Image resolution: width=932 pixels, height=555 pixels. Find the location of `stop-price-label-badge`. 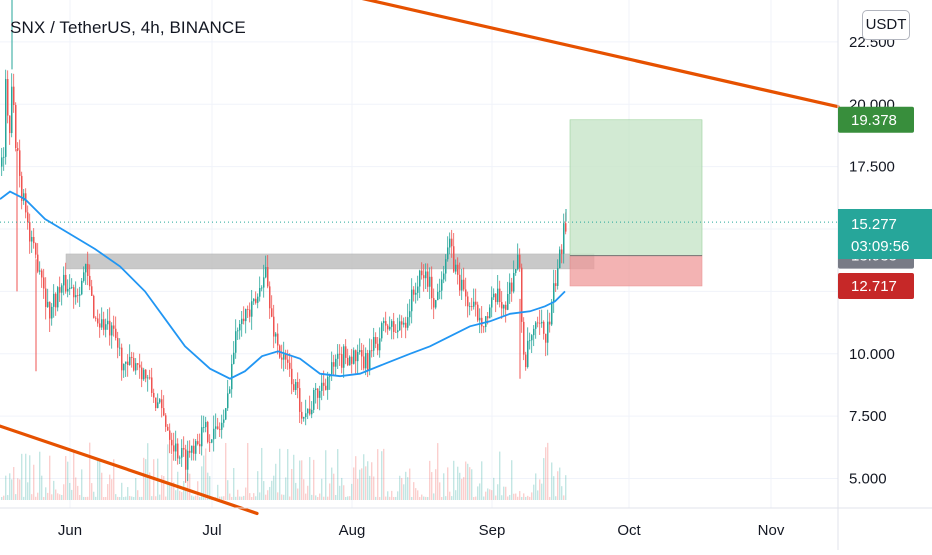

stop-price-label-badge is located at coordinates (876, 285).